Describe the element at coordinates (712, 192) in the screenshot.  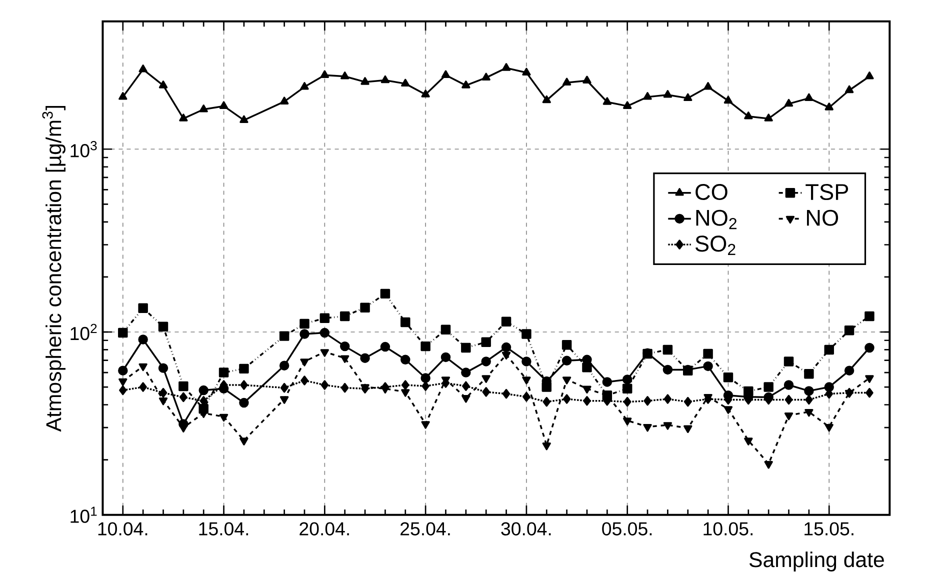
I see `legend-label: CO` at that location.